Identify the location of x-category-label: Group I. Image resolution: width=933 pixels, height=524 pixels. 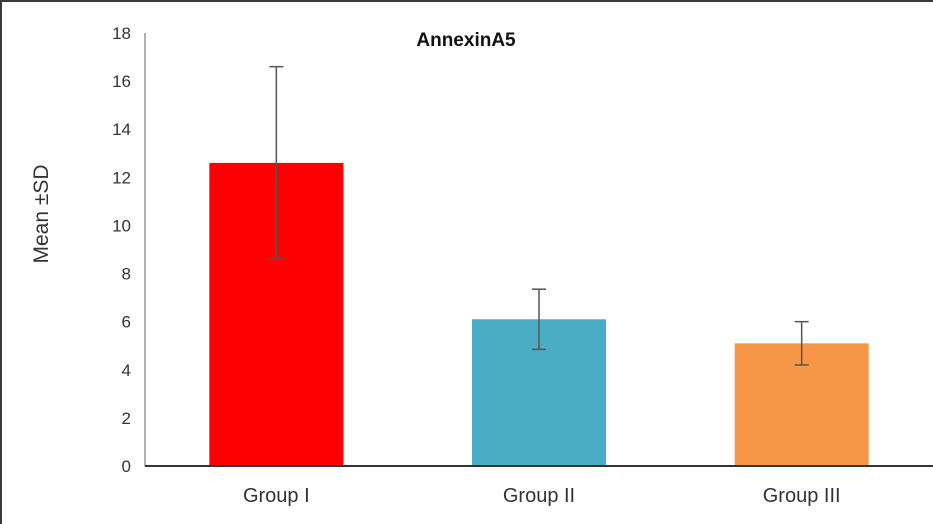
(276, 496).